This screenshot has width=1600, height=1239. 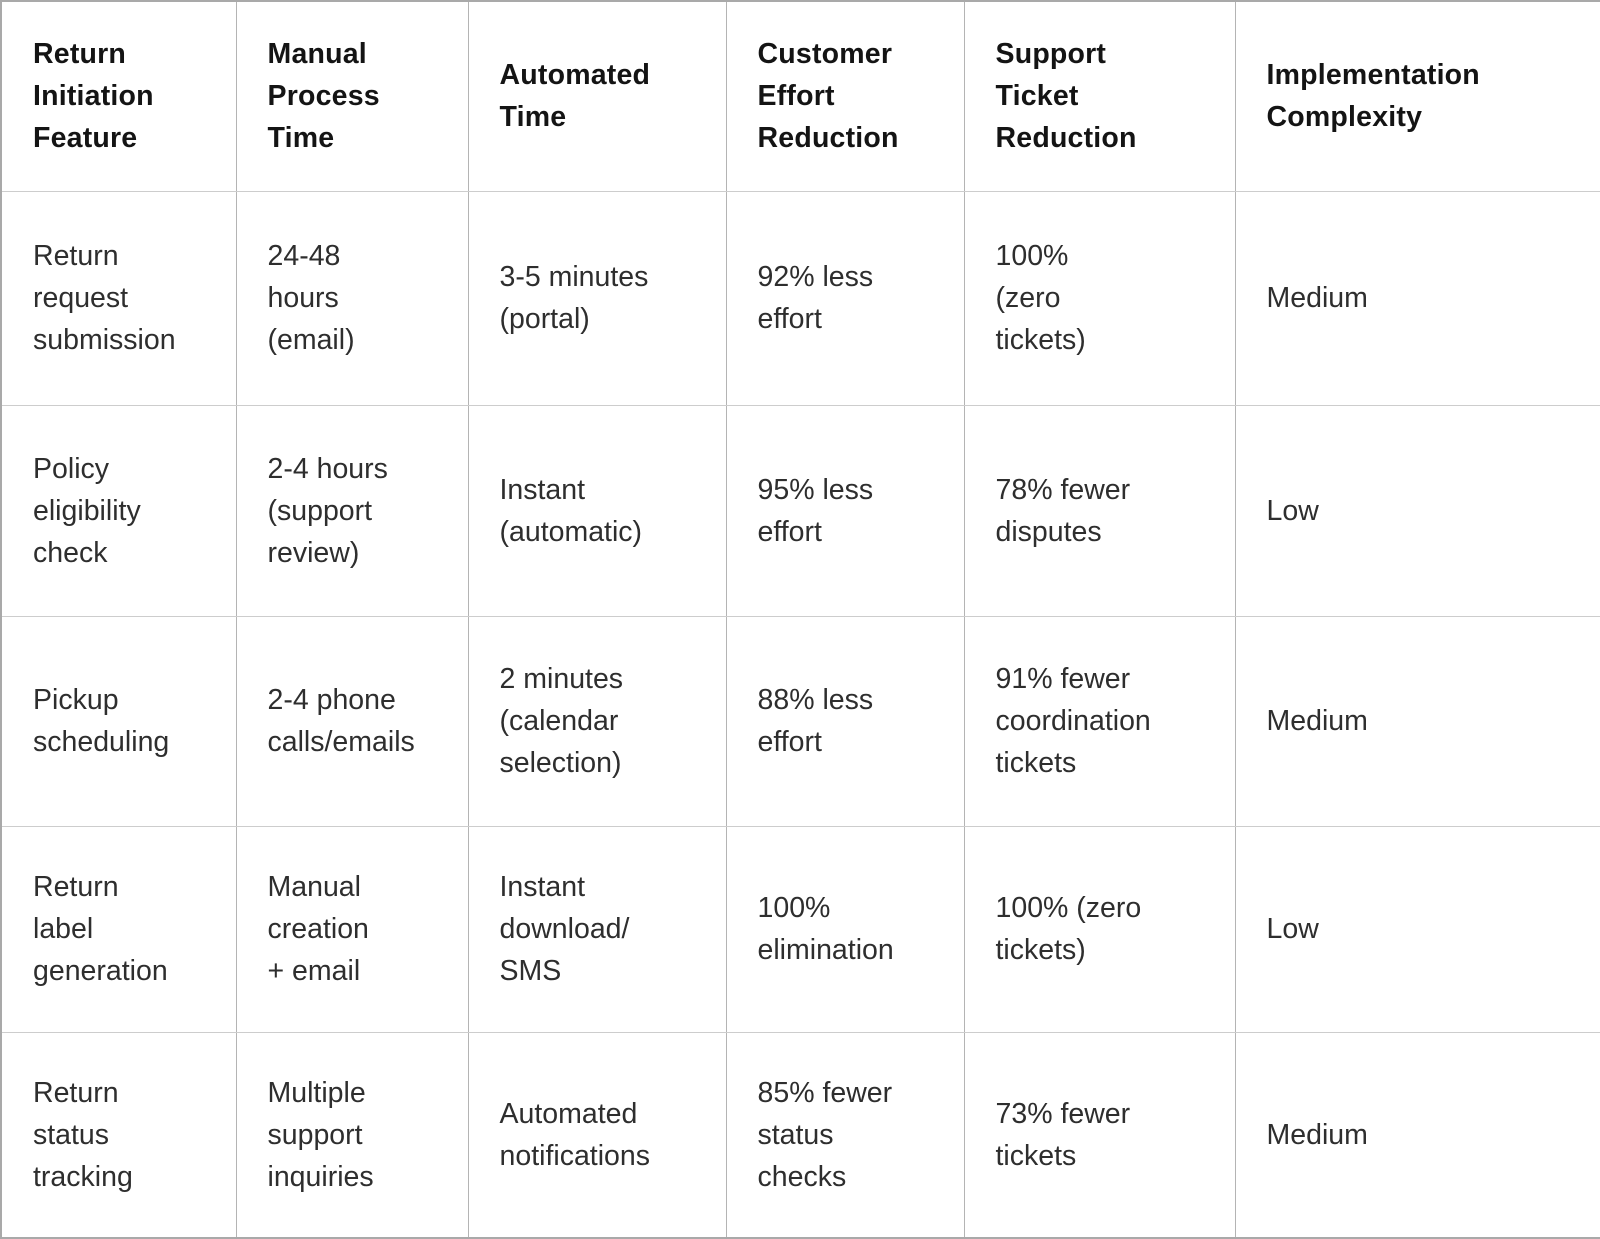 I want to click on table-cell: 88% less effort, so click(x=845, y=721).